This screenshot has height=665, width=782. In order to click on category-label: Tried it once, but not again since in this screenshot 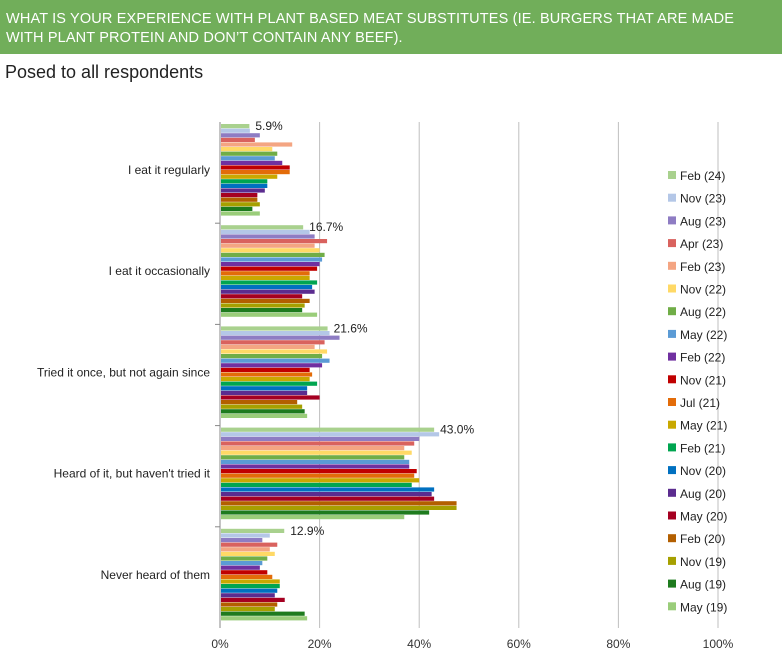, I will do `click(123, 372)`.